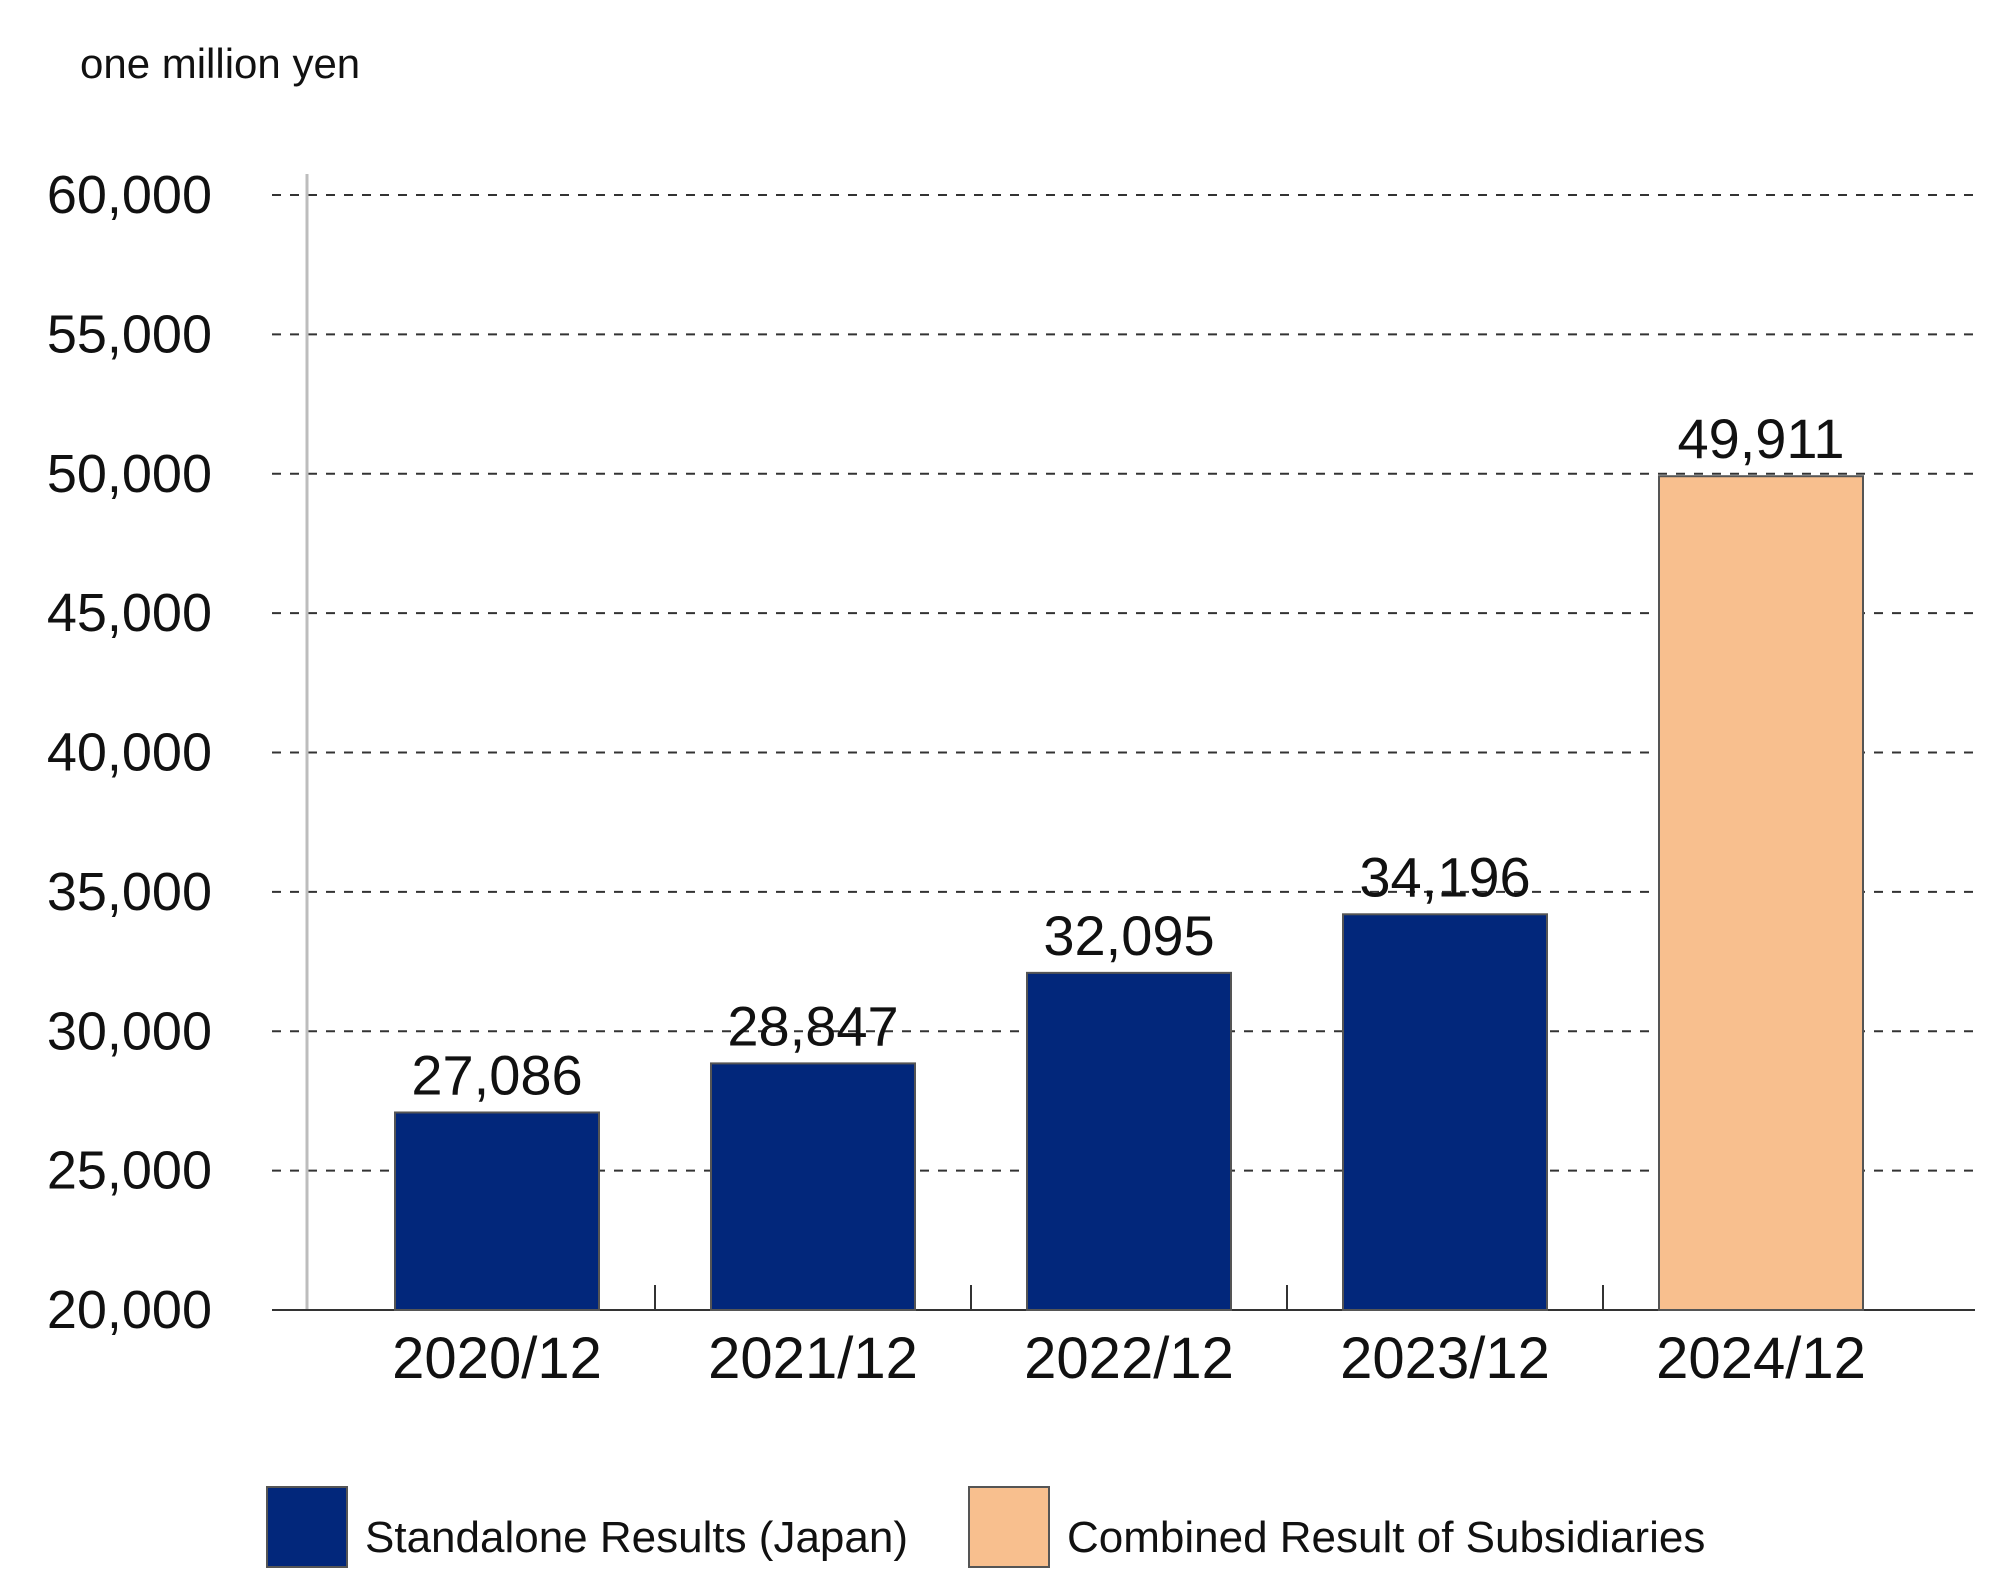 This screenshot has width=2000, height=1592. What do you see at coordinates (636, 1537) in the screenshot?
I see `legend-label: Standalone Results (Japan)` at bounding box center [636, 1537].